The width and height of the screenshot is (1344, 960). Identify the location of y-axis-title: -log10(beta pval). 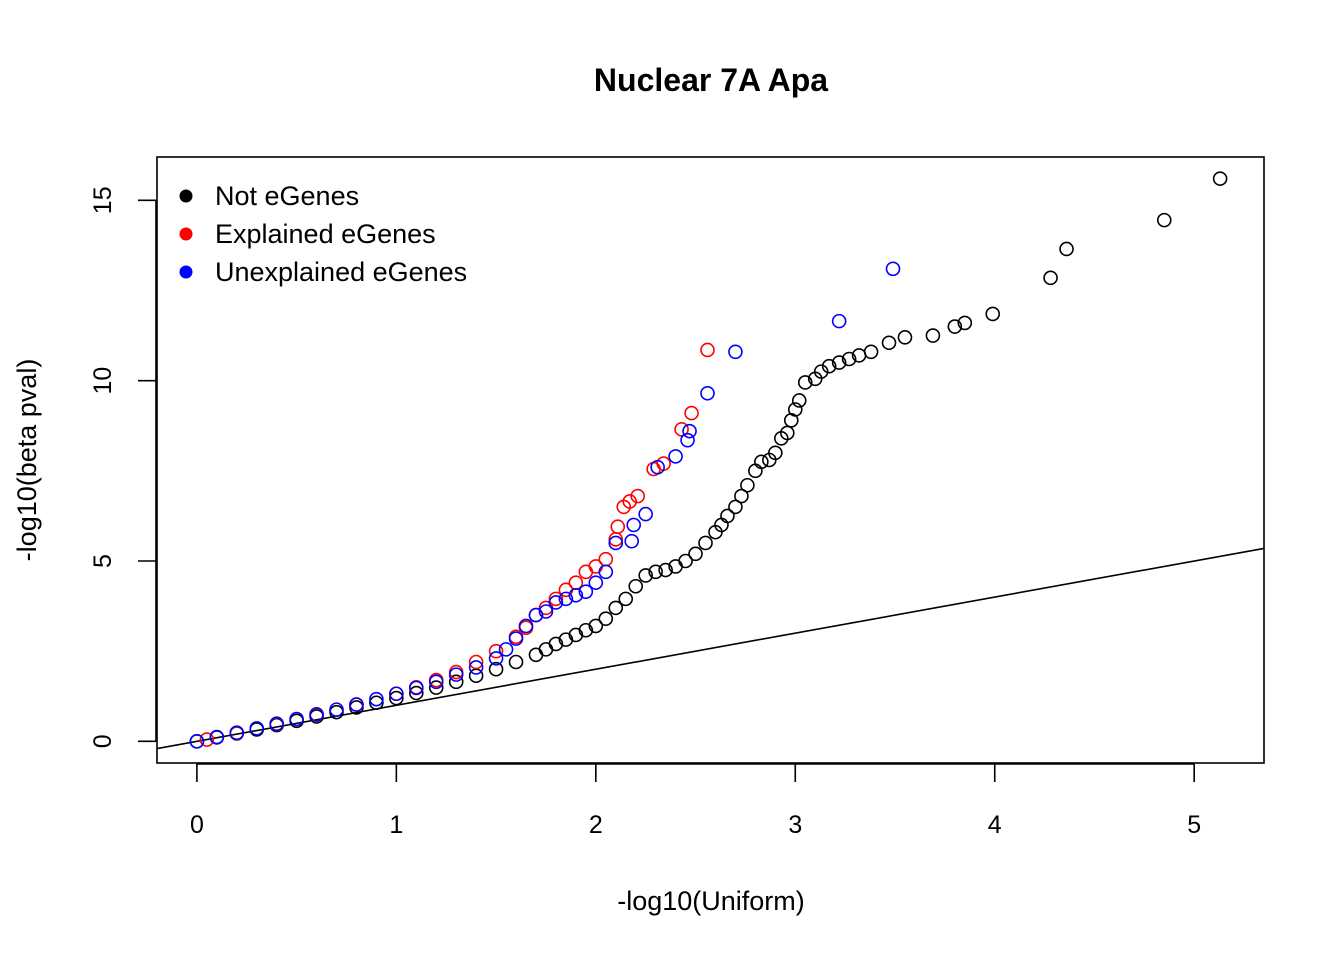
(27, 460).